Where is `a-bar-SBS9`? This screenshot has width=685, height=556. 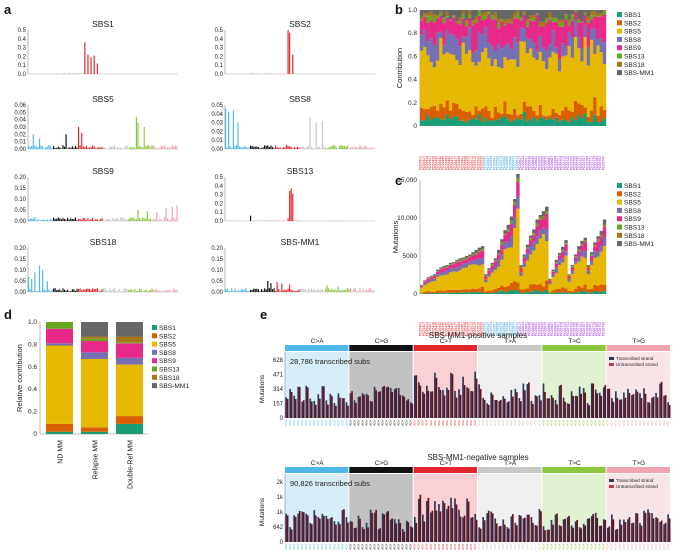
a-bar-SBS9 is located at coordinates (125, 220).